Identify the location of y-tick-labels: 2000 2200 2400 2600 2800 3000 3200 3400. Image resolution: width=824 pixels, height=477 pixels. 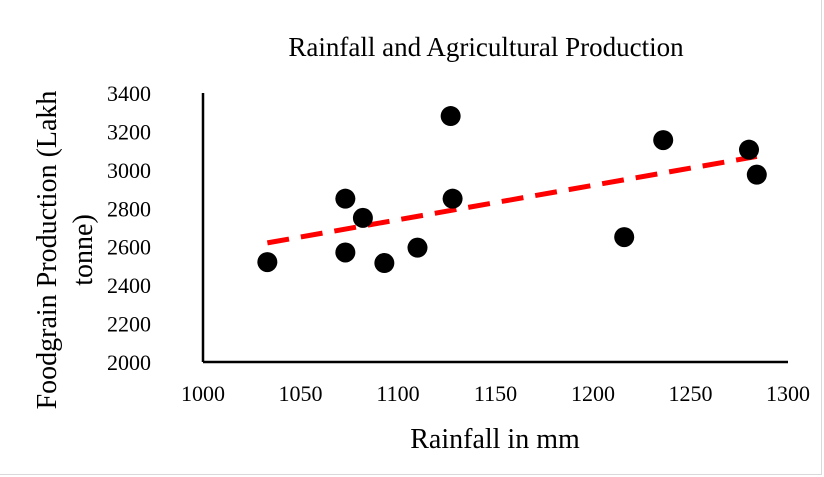
(129, 228).